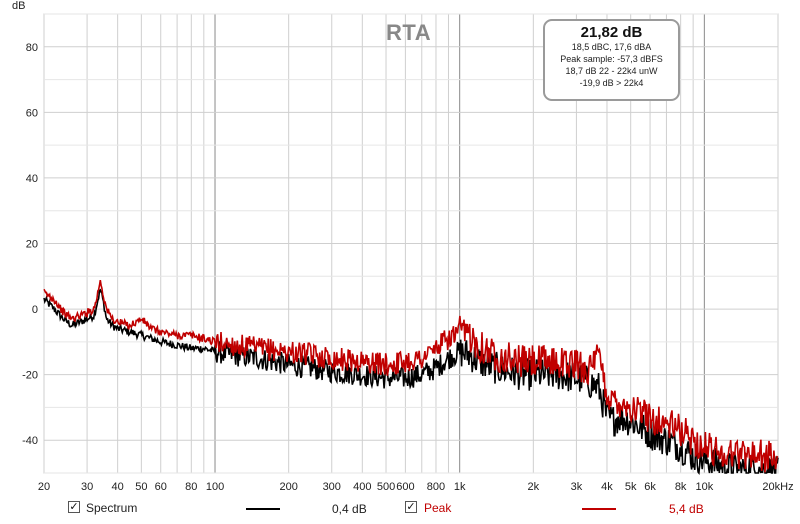  I want to click on x-tick-label: 4k, so click(607, 487).